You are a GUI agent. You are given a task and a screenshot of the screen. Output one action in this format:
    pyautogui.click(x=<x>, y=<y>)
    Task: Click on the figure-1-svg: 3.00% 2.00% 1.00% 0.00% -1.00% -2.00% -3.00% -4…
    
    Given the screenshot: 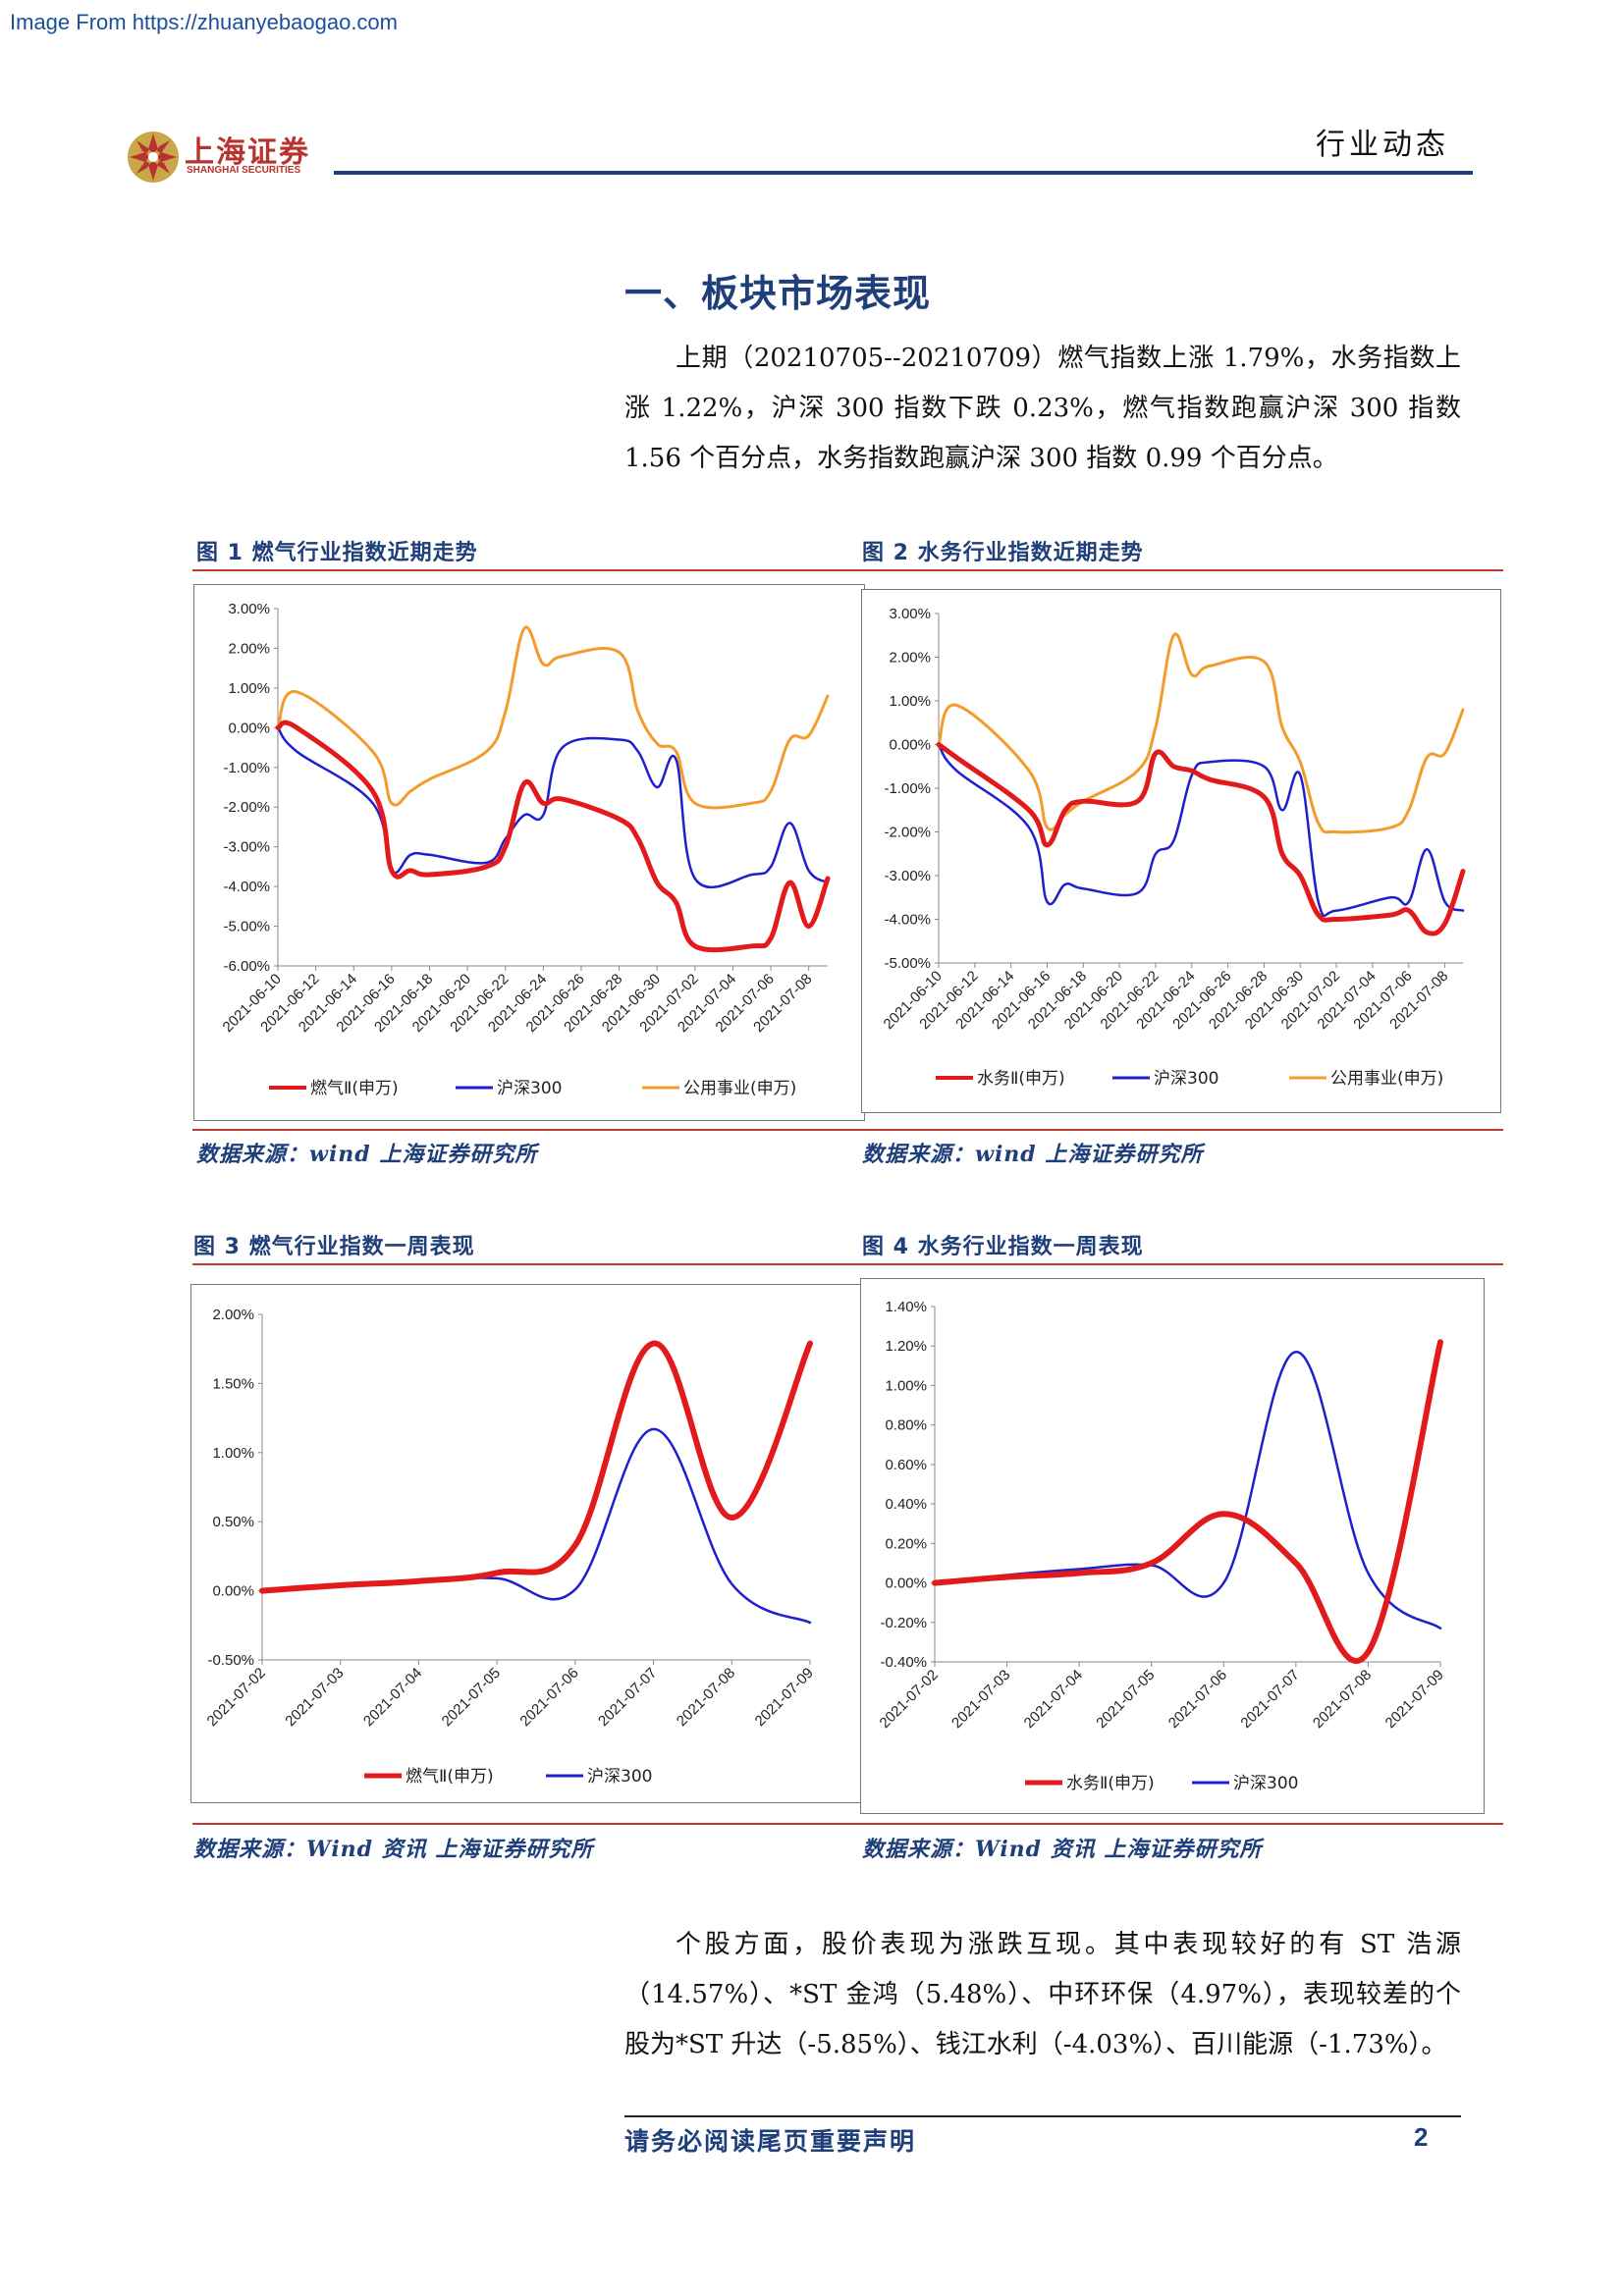 What is the action you would take?
    pyautogui.click(x=525, y=850)
    